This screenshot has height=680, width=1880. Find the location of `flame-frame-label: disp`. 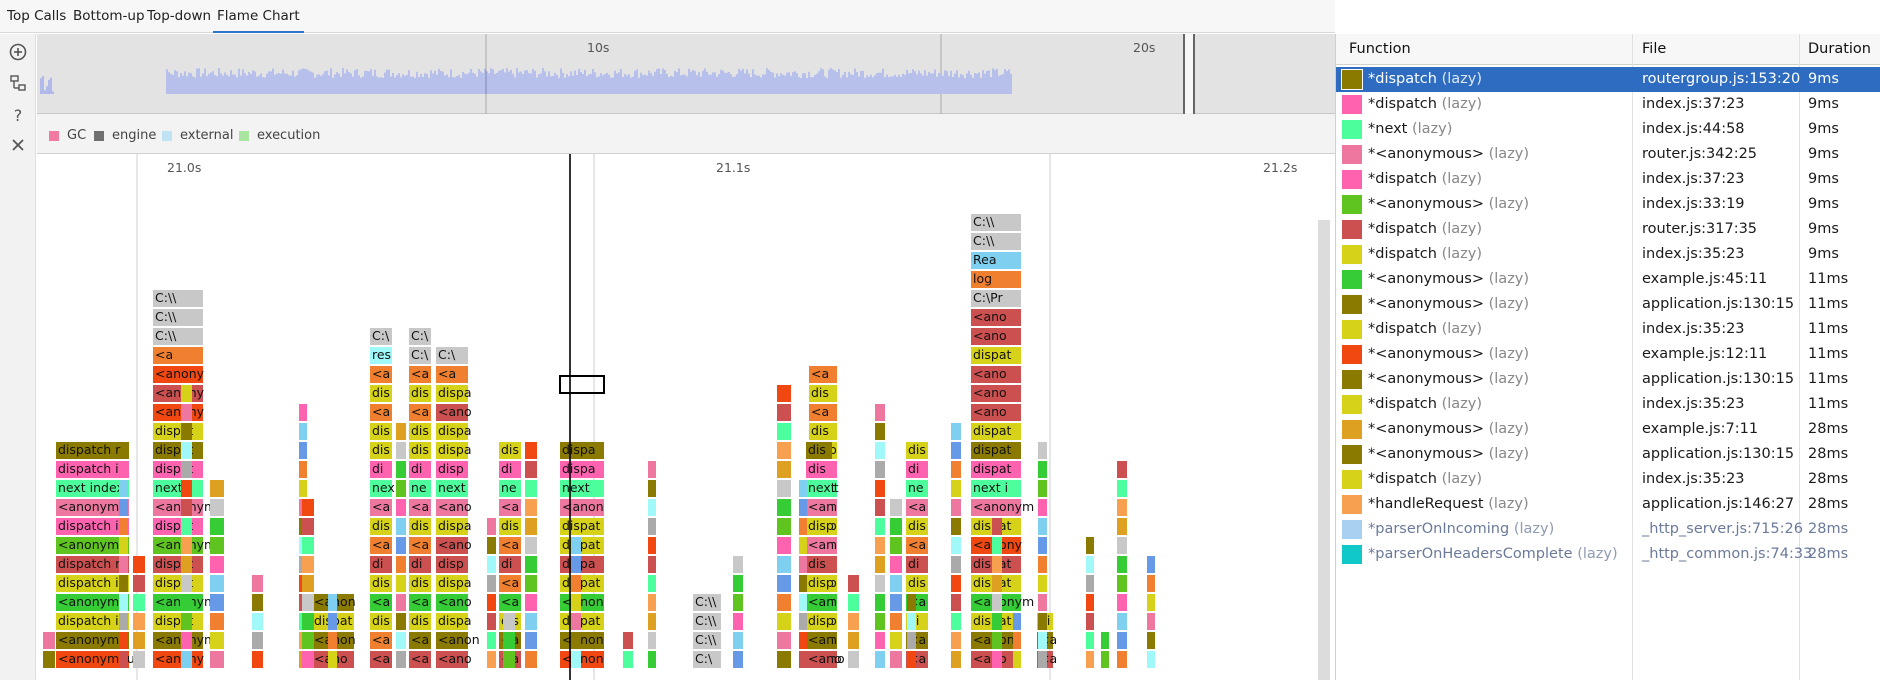

flame-frame-label: disp is located at coordinates (821, 620).